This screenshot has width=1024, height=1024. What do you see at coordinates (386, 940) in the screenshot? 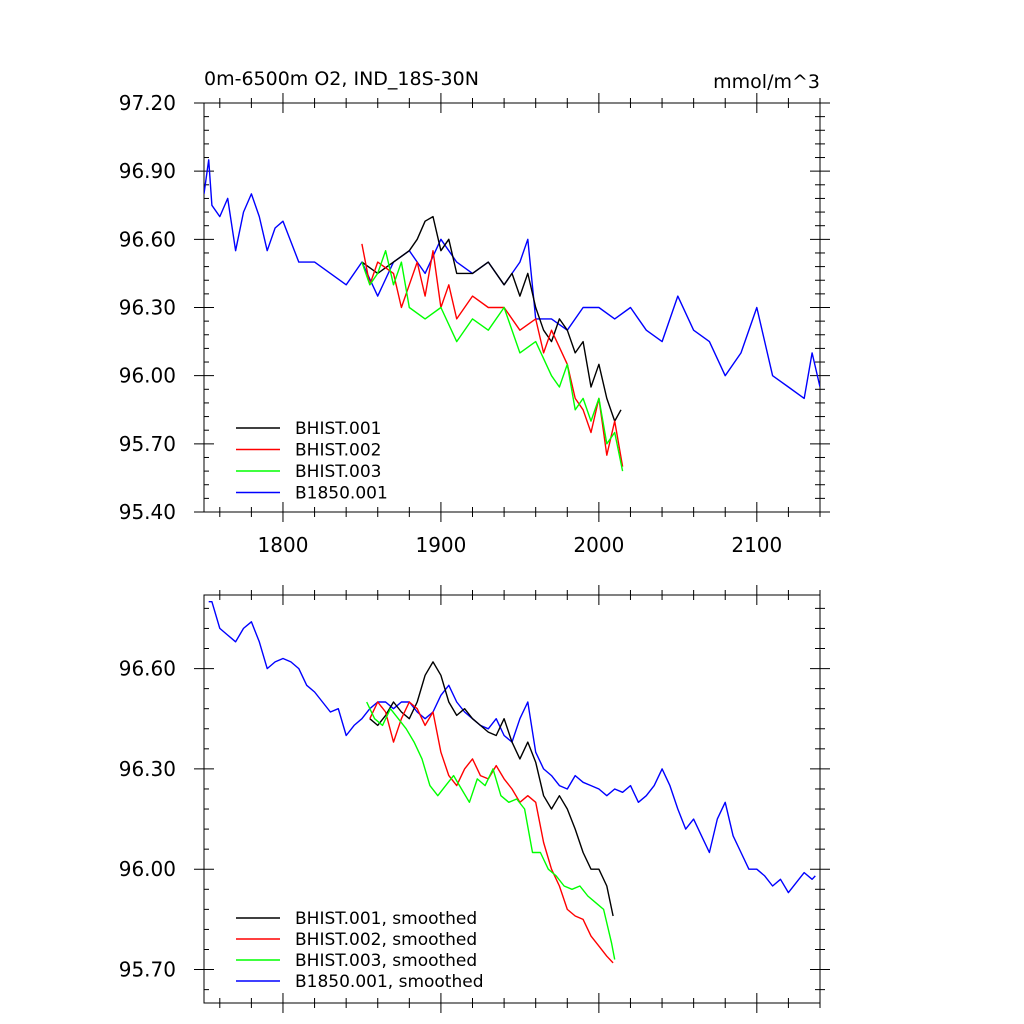
I see `legend-label: BHIST.002, smoothed` at bounding box center [386, 940].